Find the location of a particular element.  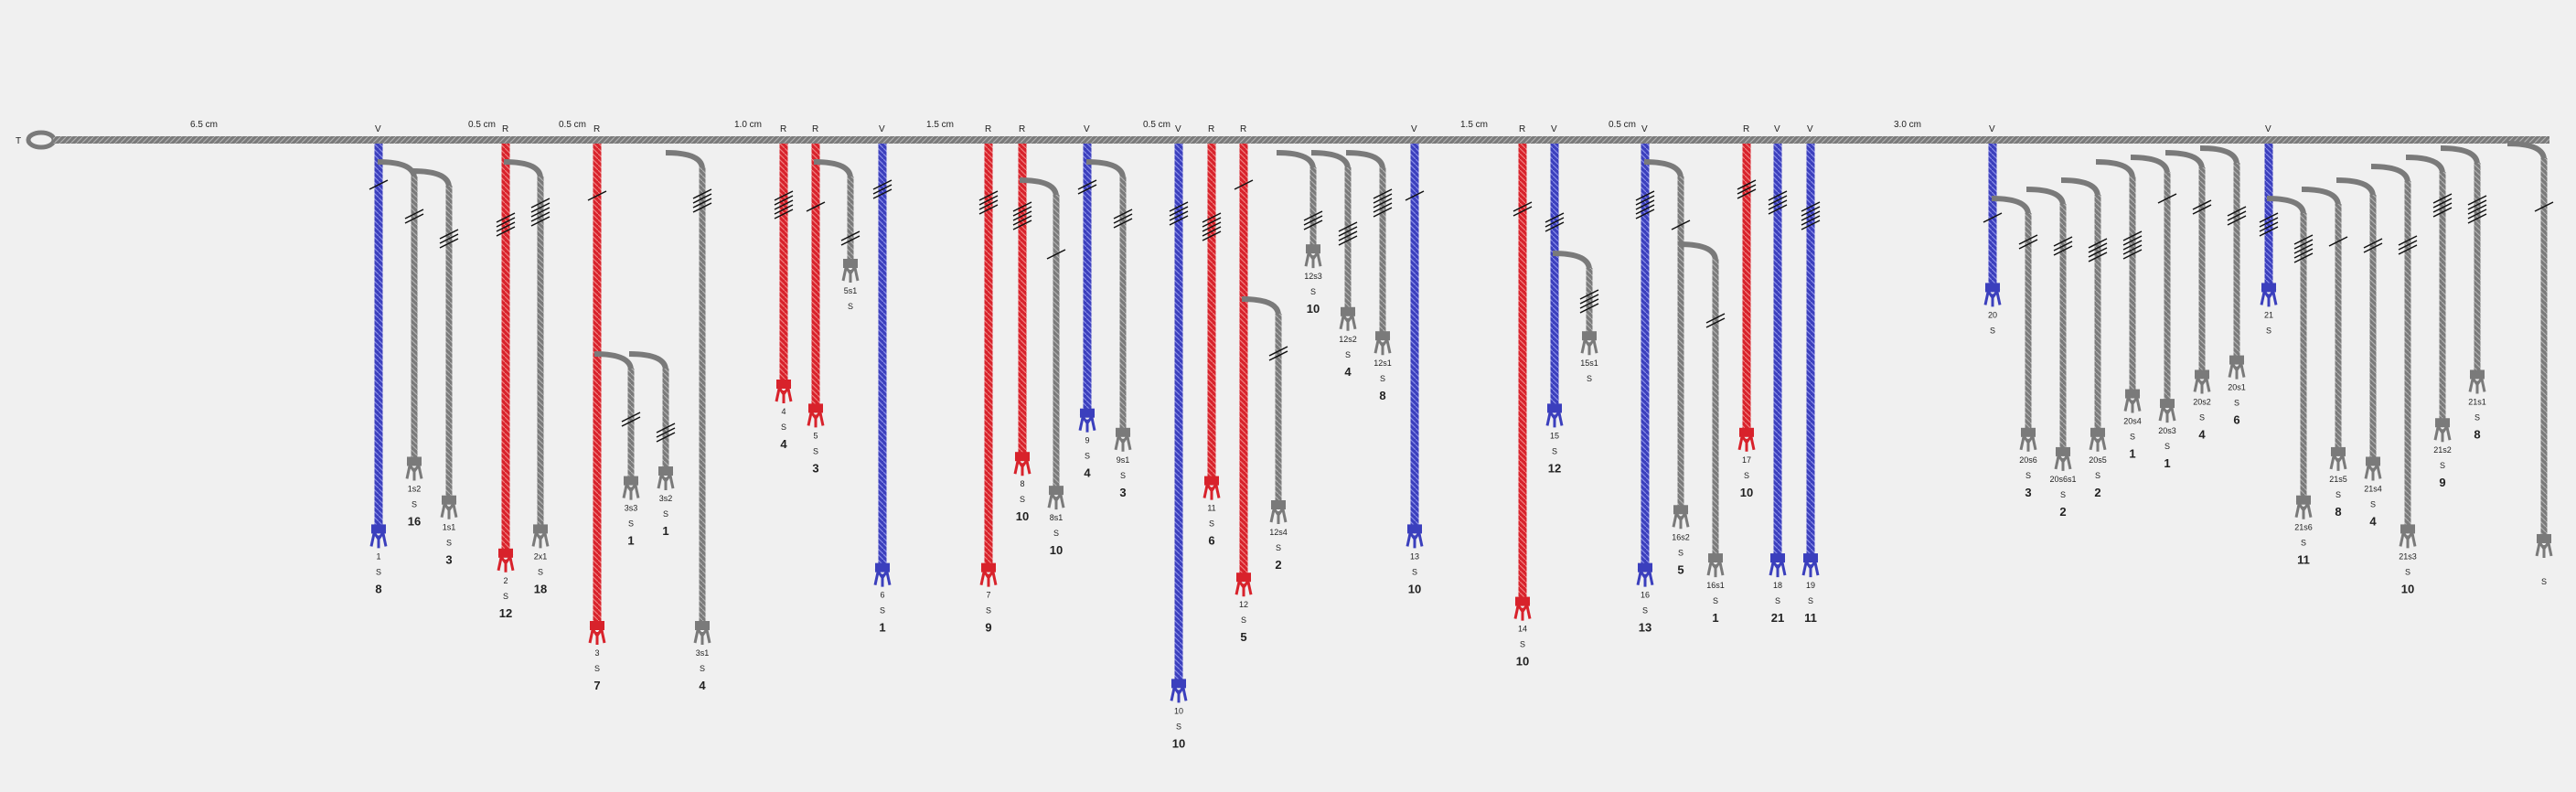

cord-number-label: 18 is located at coordinates (1777, 585).